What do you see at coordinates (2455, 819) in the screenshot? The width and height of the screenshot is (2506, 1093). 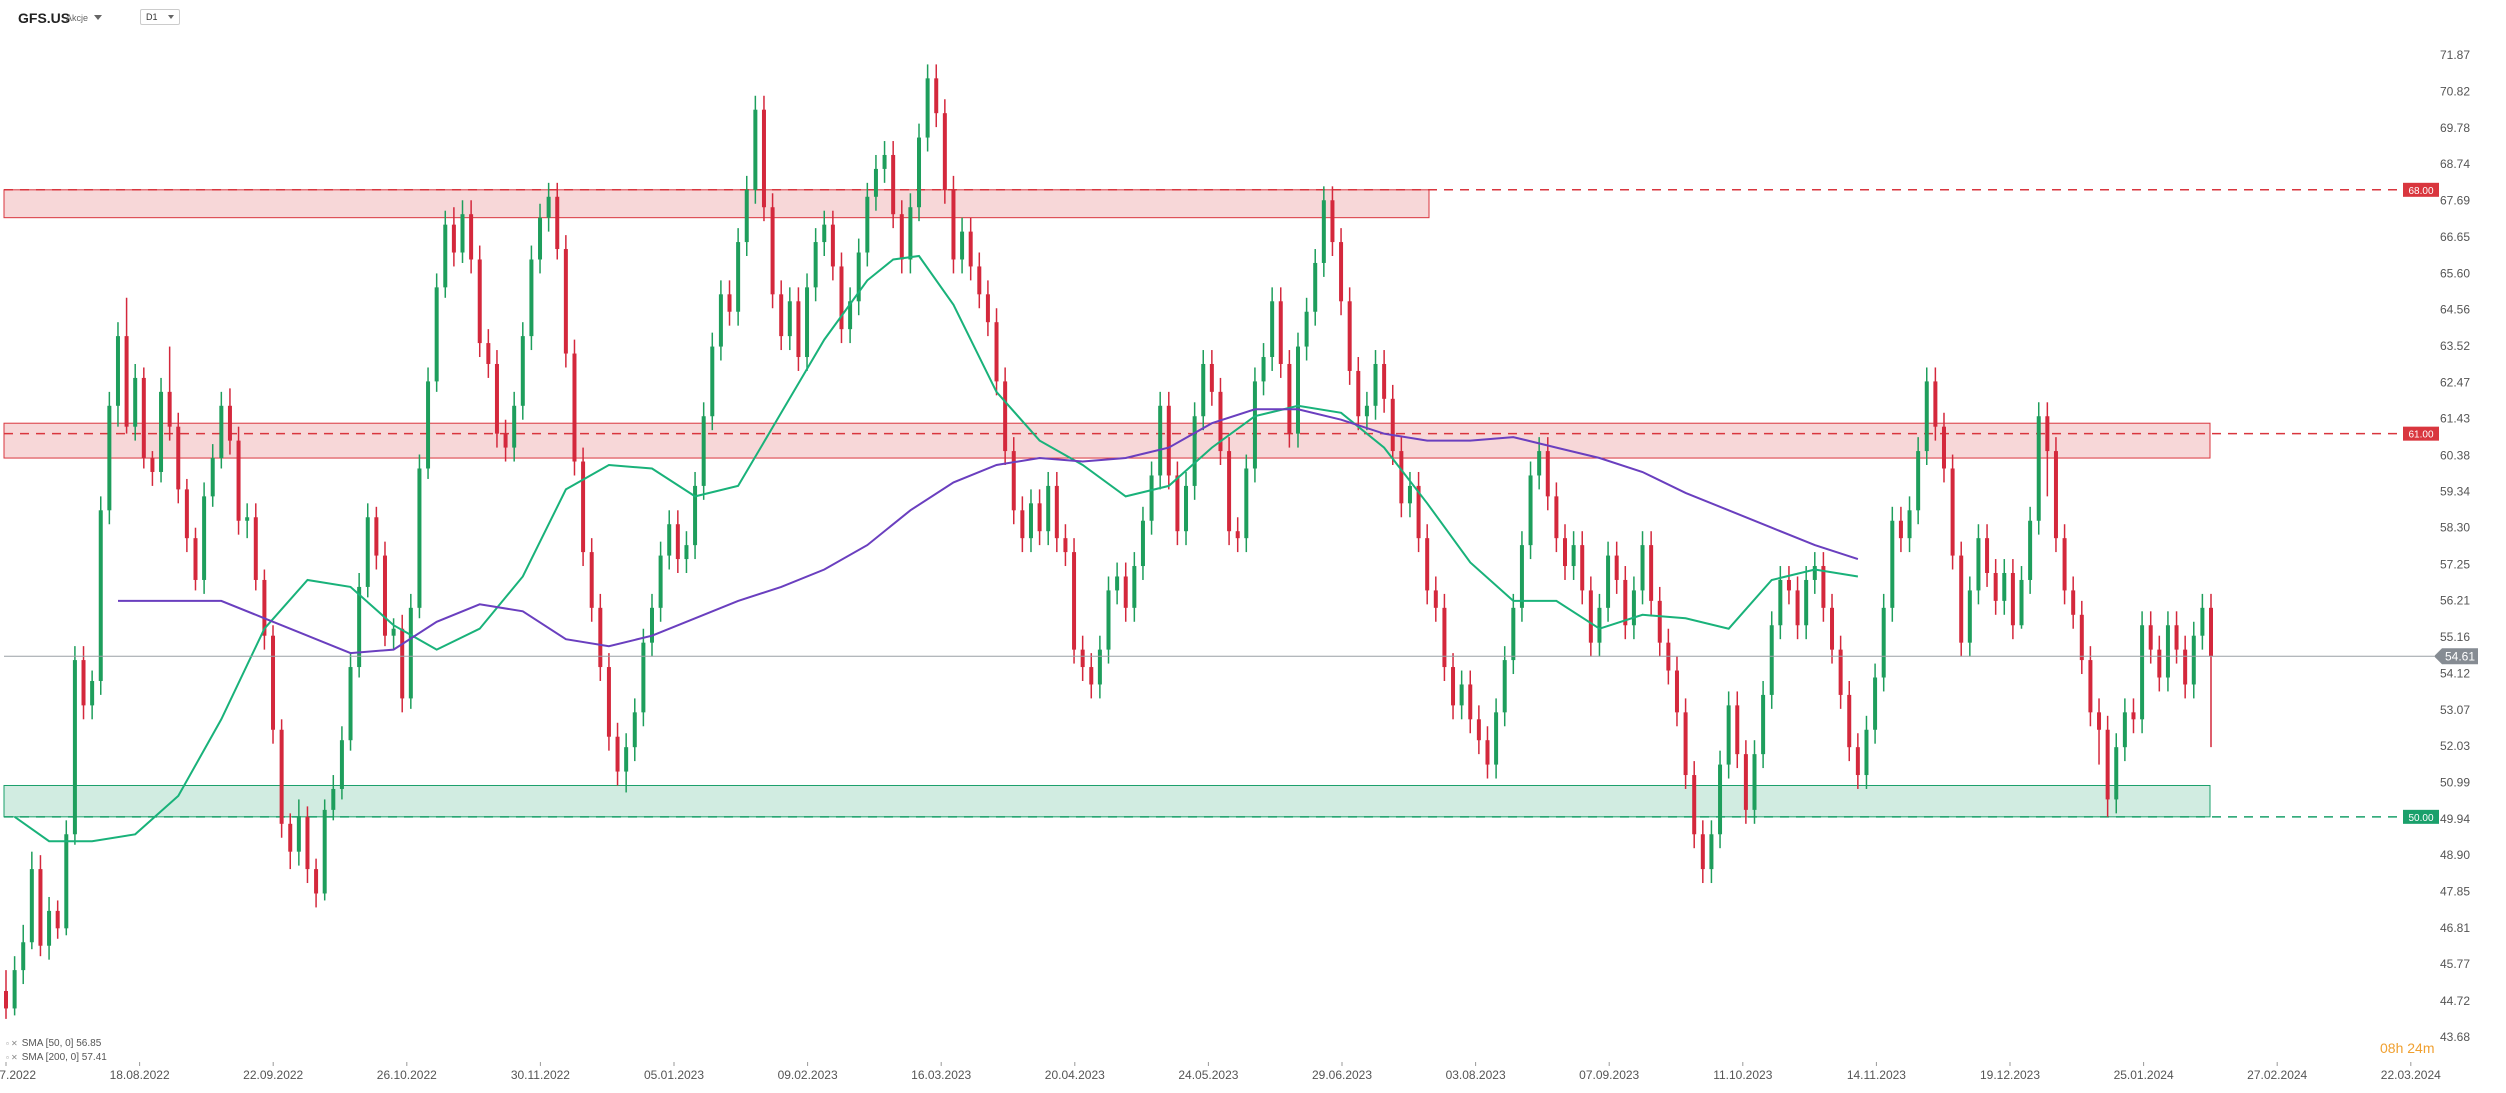 I see `y-tick-label: 49.94` at bounding box center [2455, 819].